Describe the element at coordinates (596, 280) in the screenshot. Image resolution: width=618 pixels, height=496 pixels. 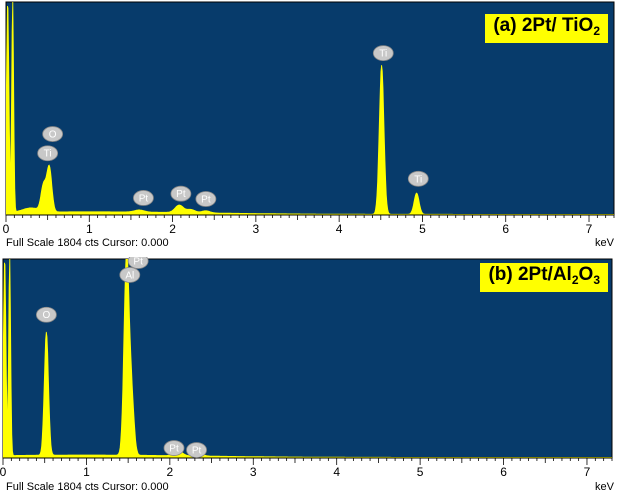
I see `chart-title-b-subscript-2: 3` at that location.